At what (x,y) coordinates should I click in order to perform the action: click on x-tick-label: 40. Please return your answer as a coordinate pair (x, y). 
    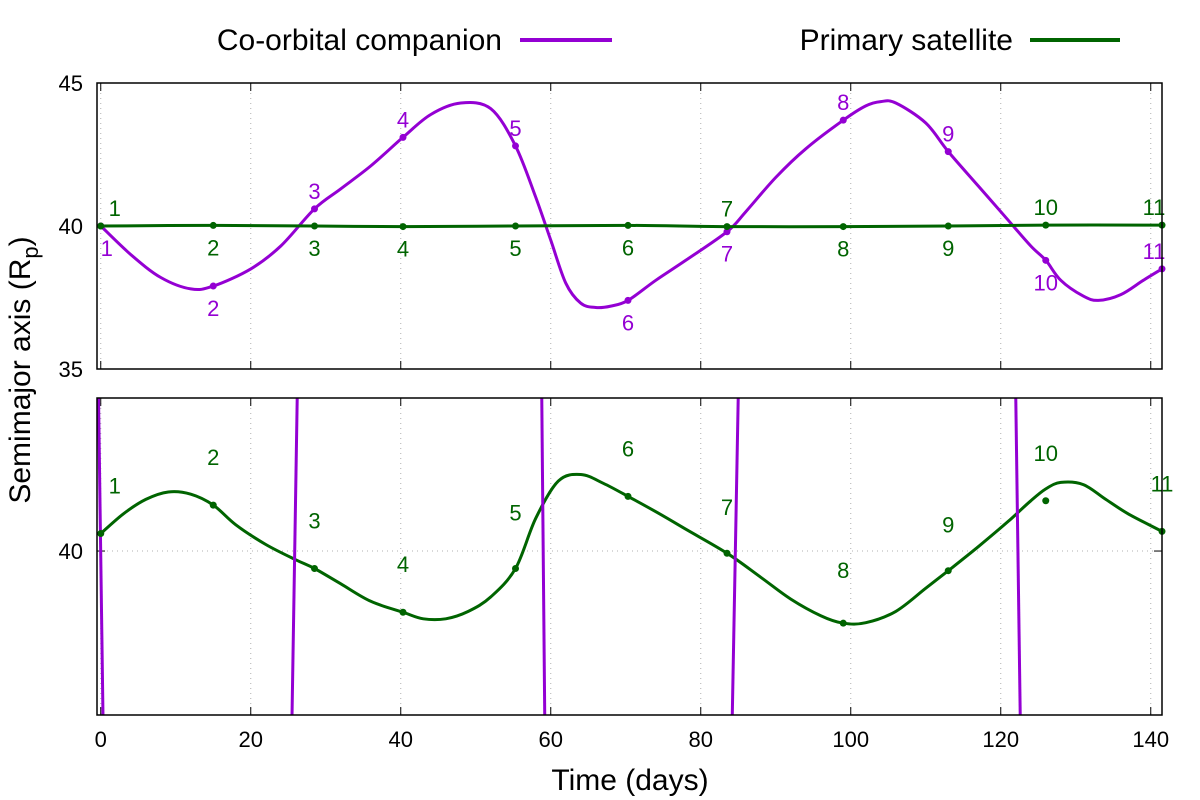
    Looking at the image, I should click on (401, 739).